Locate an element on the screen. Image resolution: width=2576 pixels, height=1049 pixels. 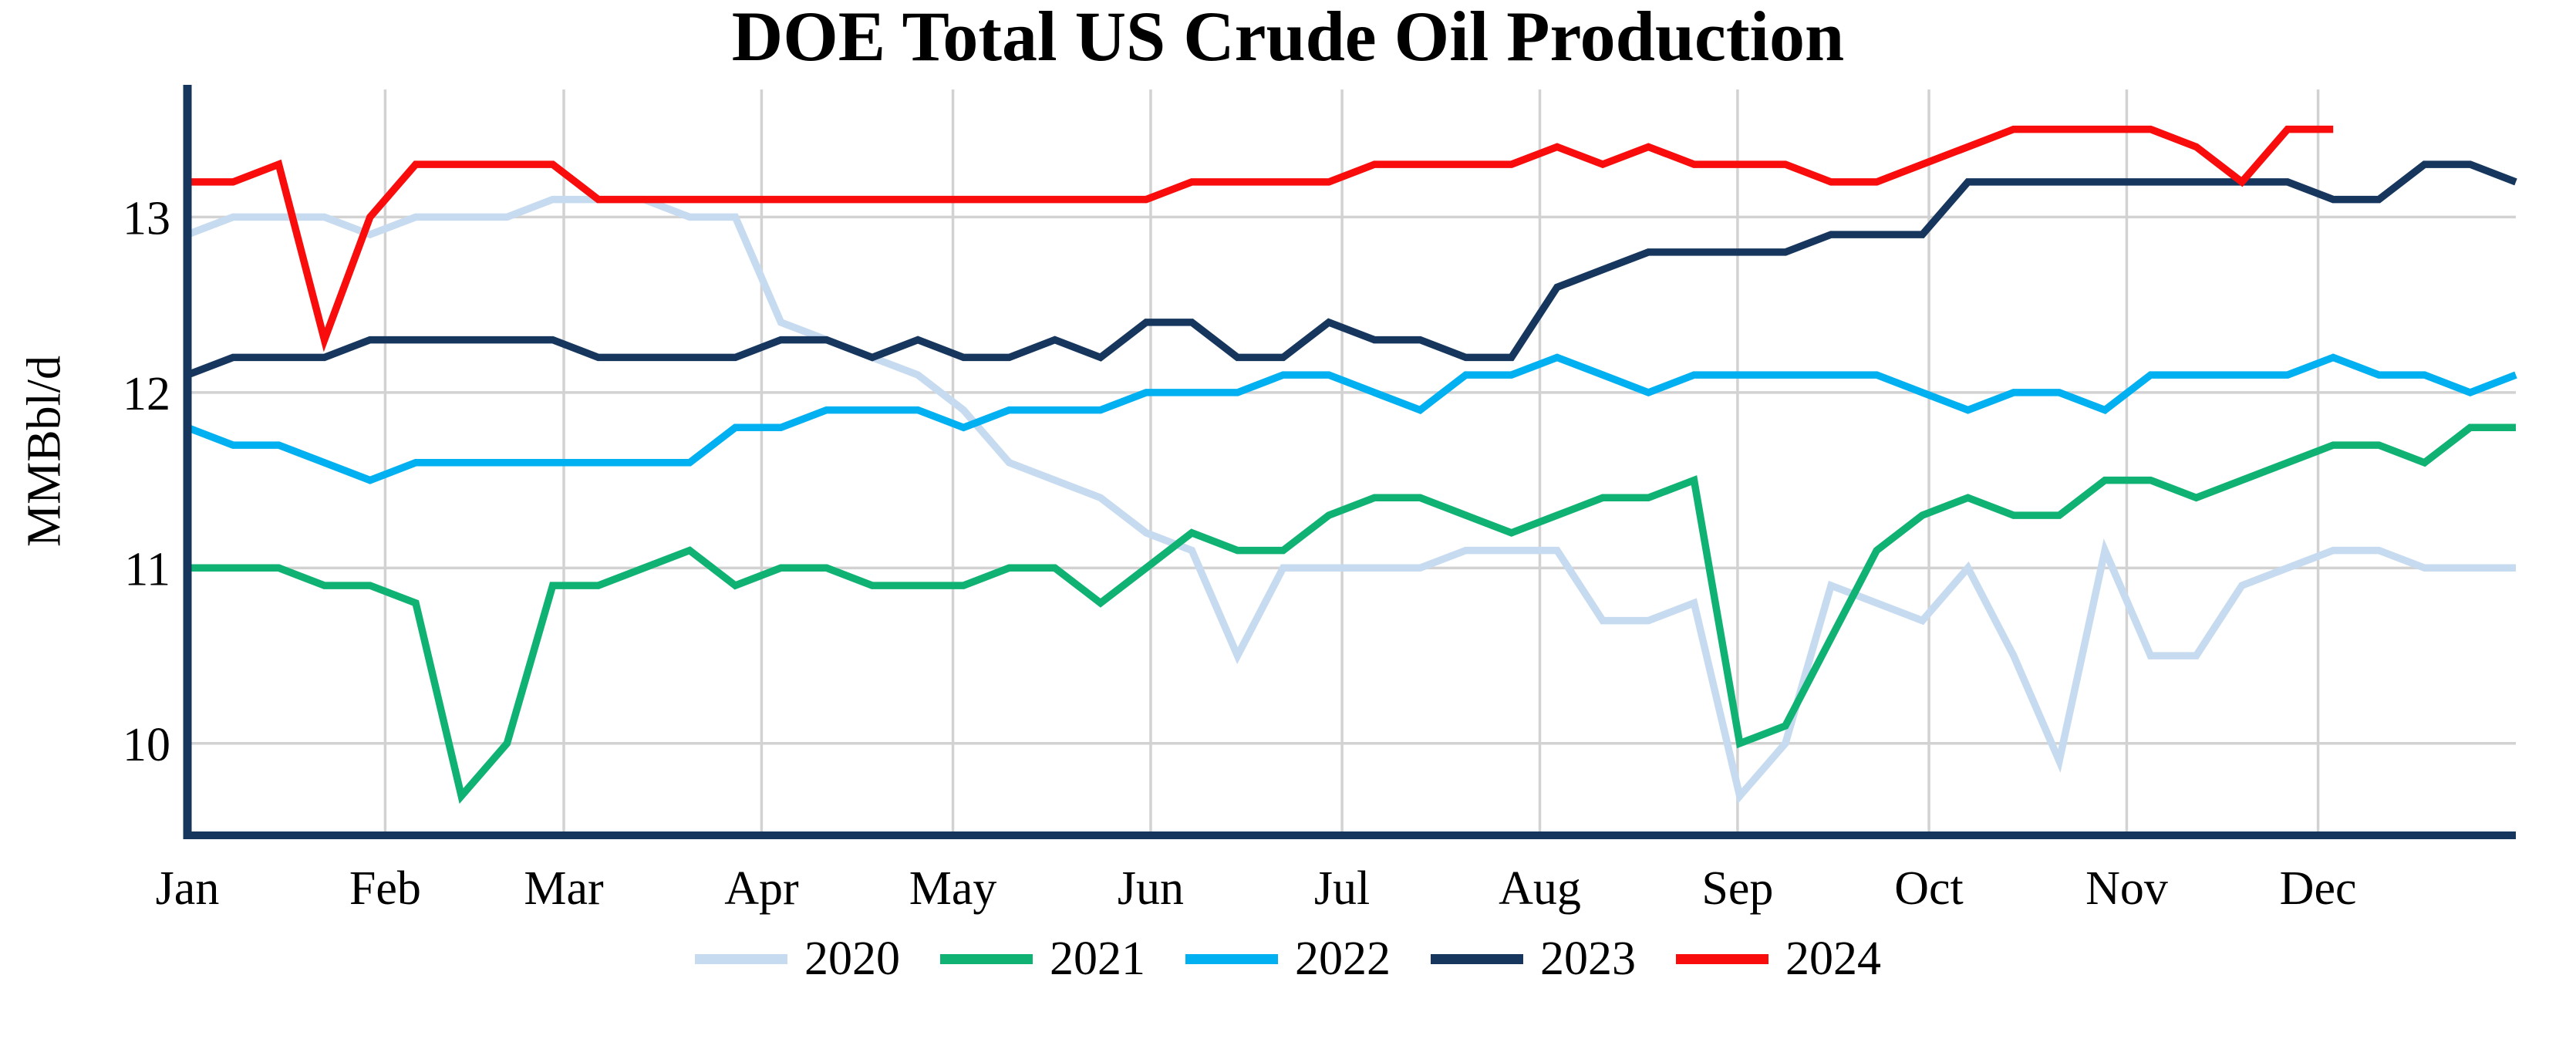
x-tick-label-Sep: Sep is located at coordinates (1737, 889).